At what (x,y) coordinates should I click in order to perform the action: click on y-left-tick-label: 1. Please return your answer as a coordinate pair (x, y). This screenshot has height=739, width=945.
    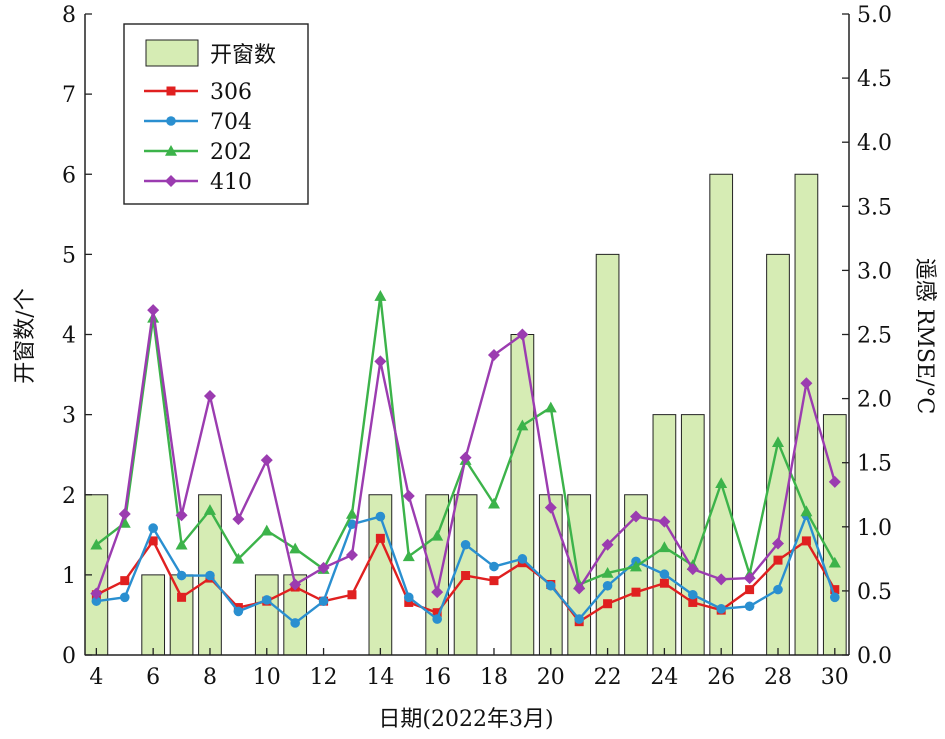
    Looking at the image, I should click on (69, 576).